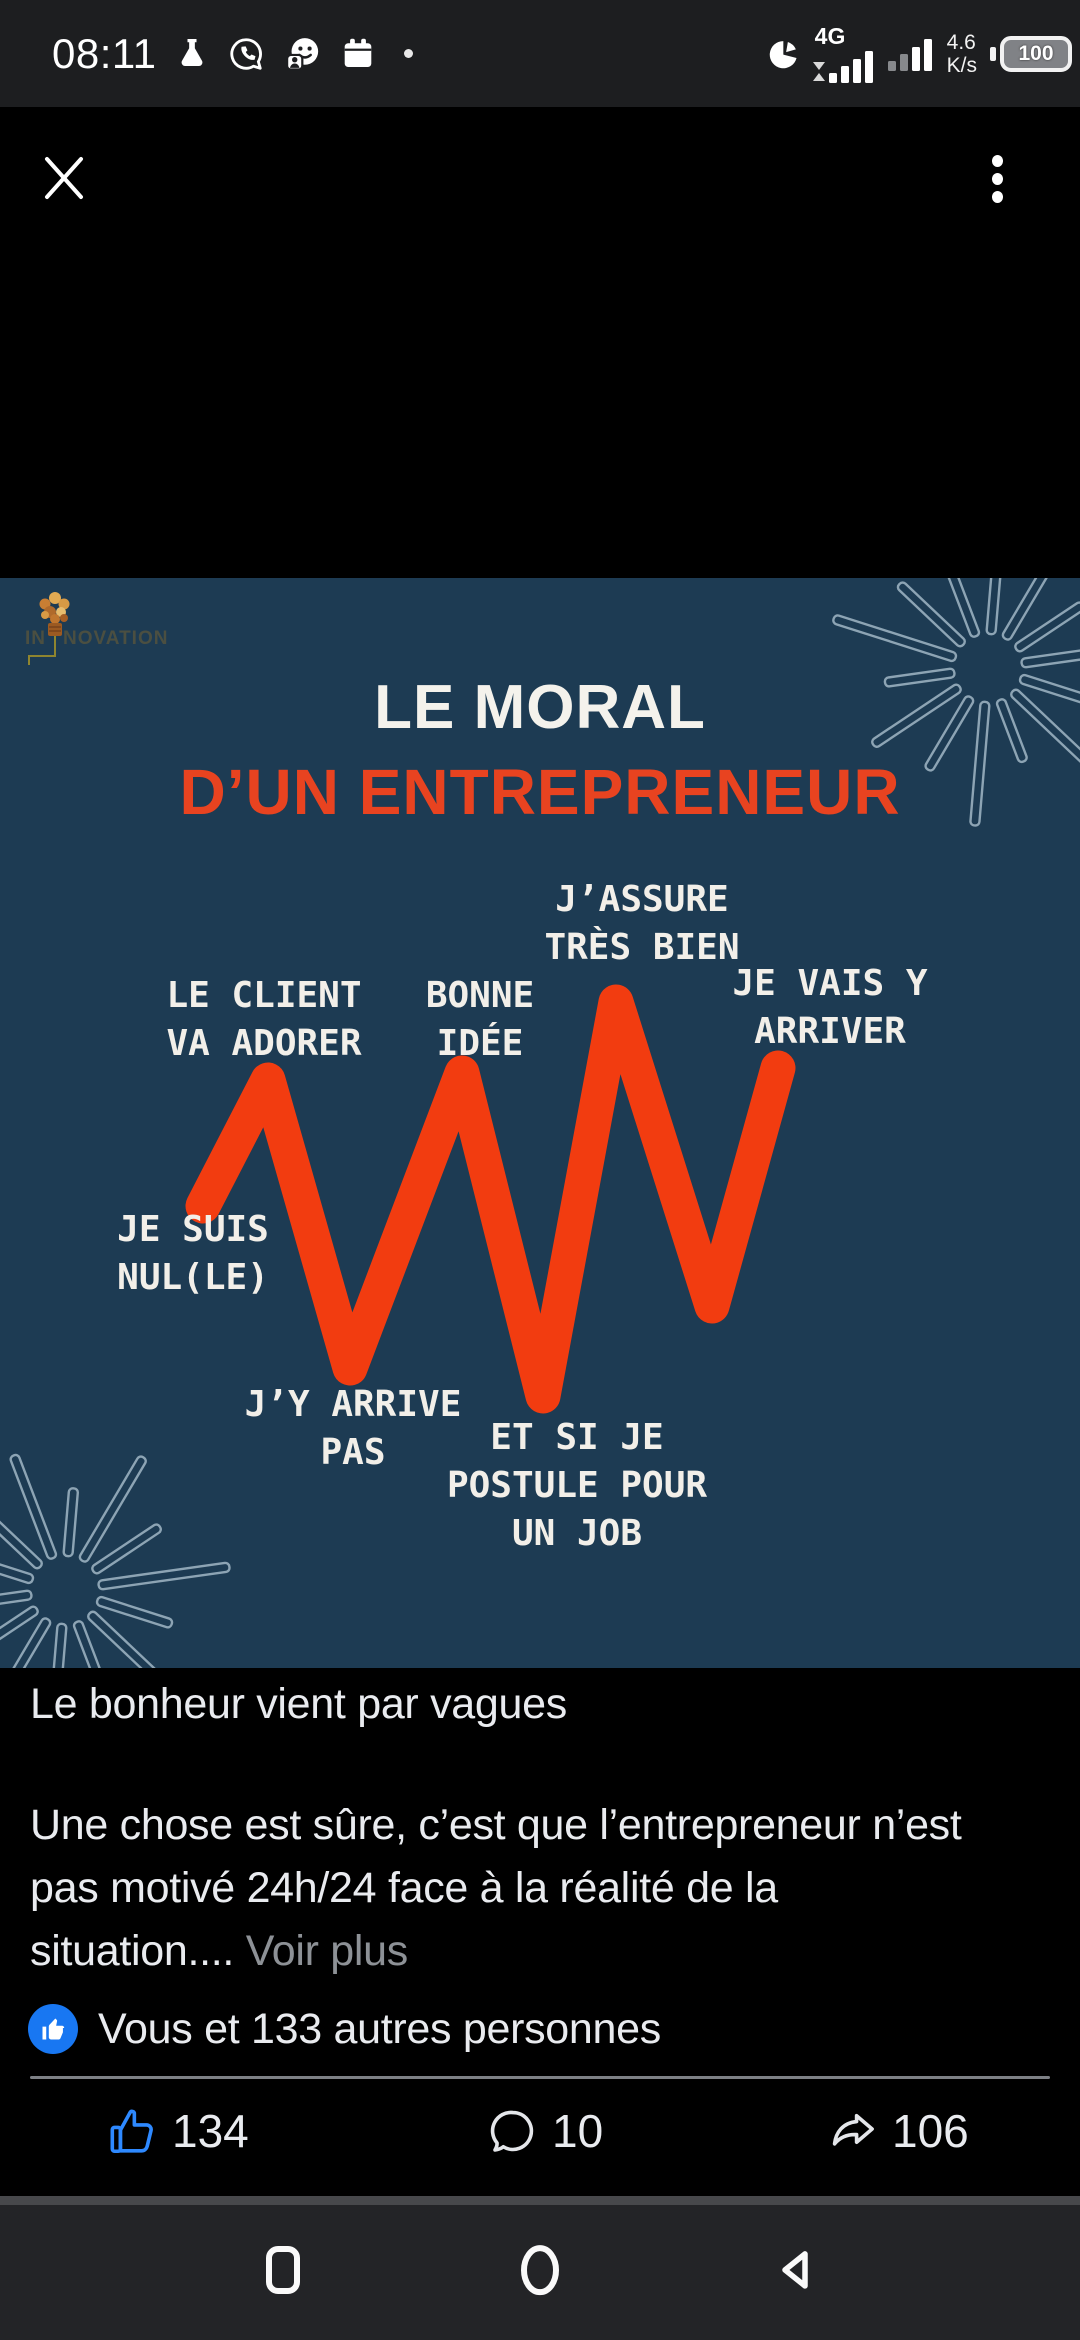  I want to click on recents-button, so click(283, 2270).